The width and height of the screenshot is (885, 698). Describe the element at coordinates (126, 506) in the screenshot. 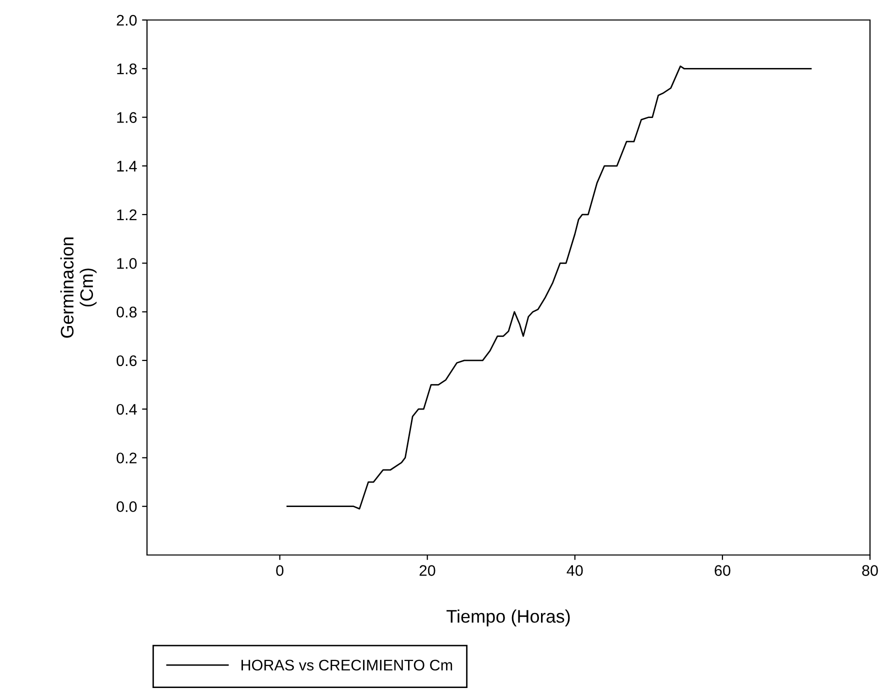

I see `y-tick-label: 0.0` at that location.